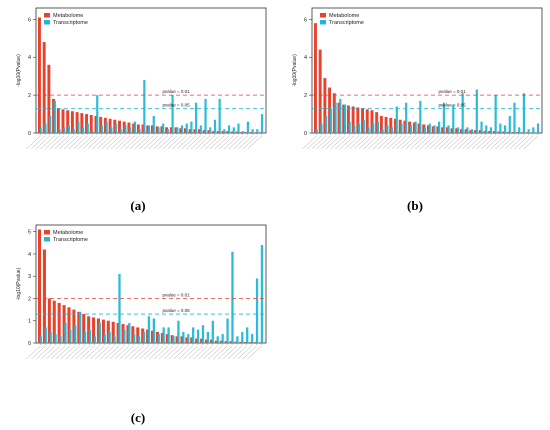 The width and height of the screenshot is (550, 430). What do you see at coordinates (29, 277) in the screenshot?
I see `y-tick-label: 3` at bounding box center [29, 277].